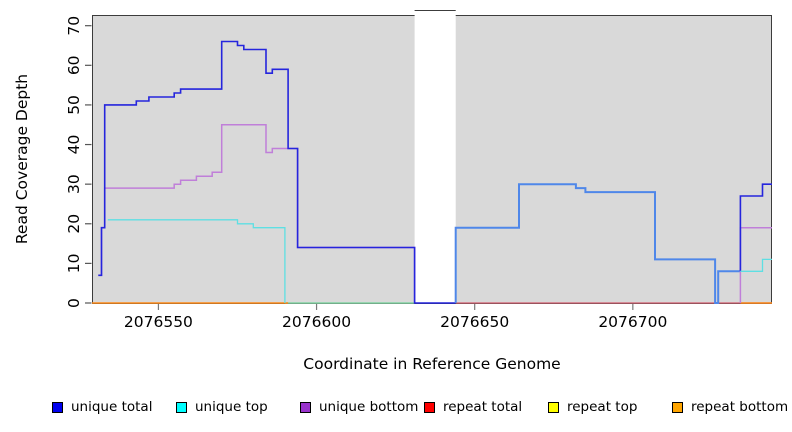 The image size is (792, 432). What do you see at coordinates (740, 407) in the screenshot?
I see `legend-label-repeat-bottom: repeat bottom` at bounding box center [740, 407].